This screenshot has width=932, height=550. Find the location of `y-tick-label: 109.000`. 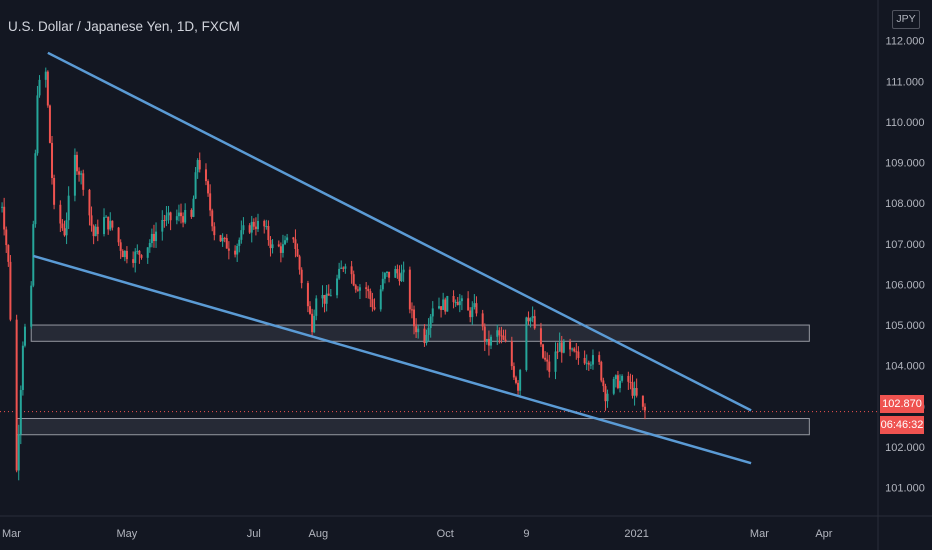

y-tick-label: 109.000 is located at coordinates (905, 164).